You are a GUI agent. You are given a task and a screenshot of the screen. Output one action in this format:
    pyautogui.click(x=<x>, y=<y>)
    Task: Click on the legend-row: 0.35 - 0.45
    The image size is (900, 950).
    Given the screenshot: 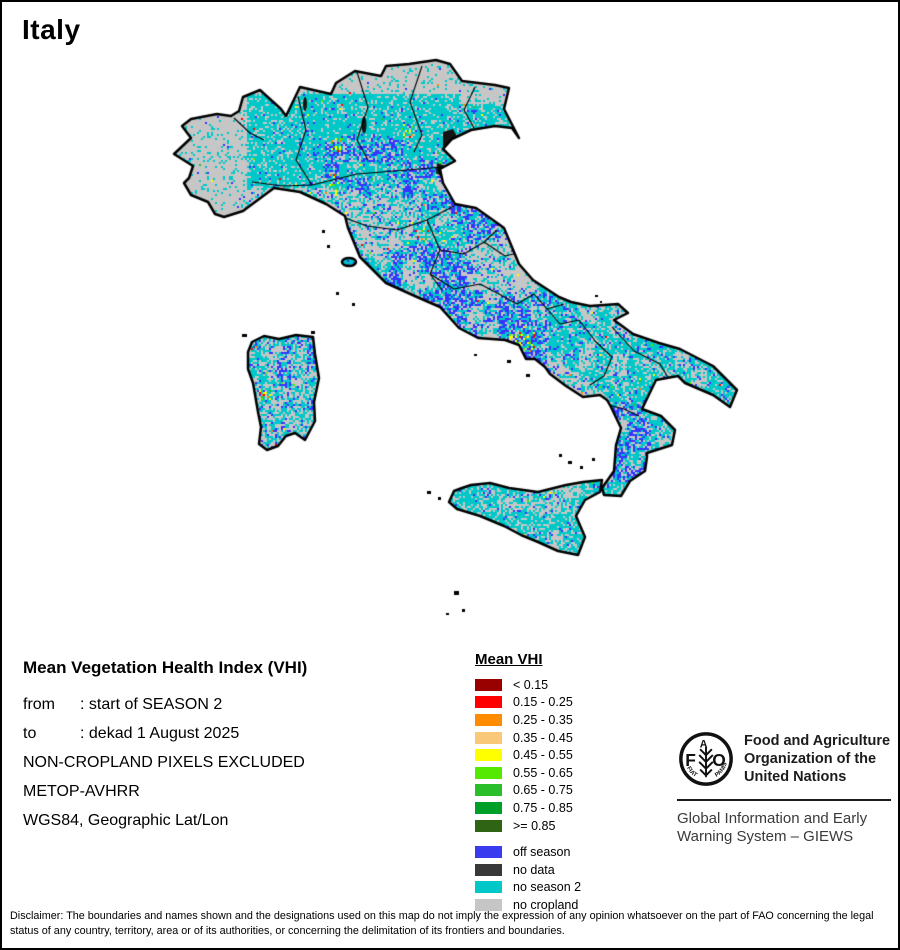 What is the action you would take?
    pyautogui.click(x=528, y=738)
    